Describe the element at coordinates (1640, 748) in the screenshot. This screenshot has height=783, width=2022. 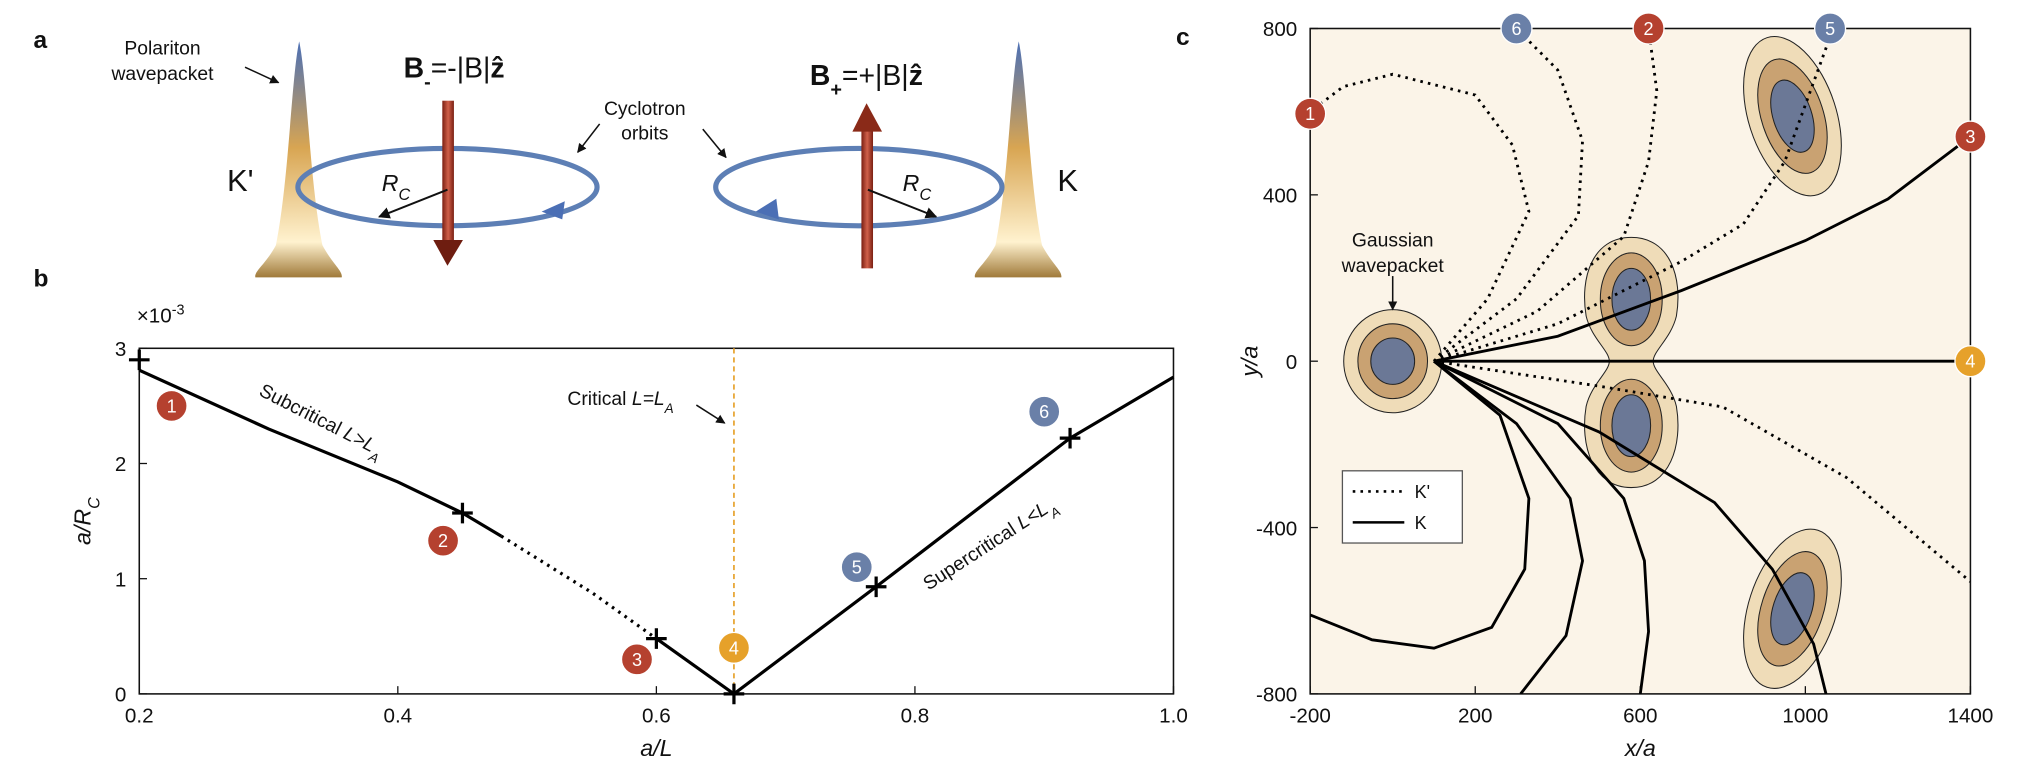
I see `x-axis-label: x/a` at that location.